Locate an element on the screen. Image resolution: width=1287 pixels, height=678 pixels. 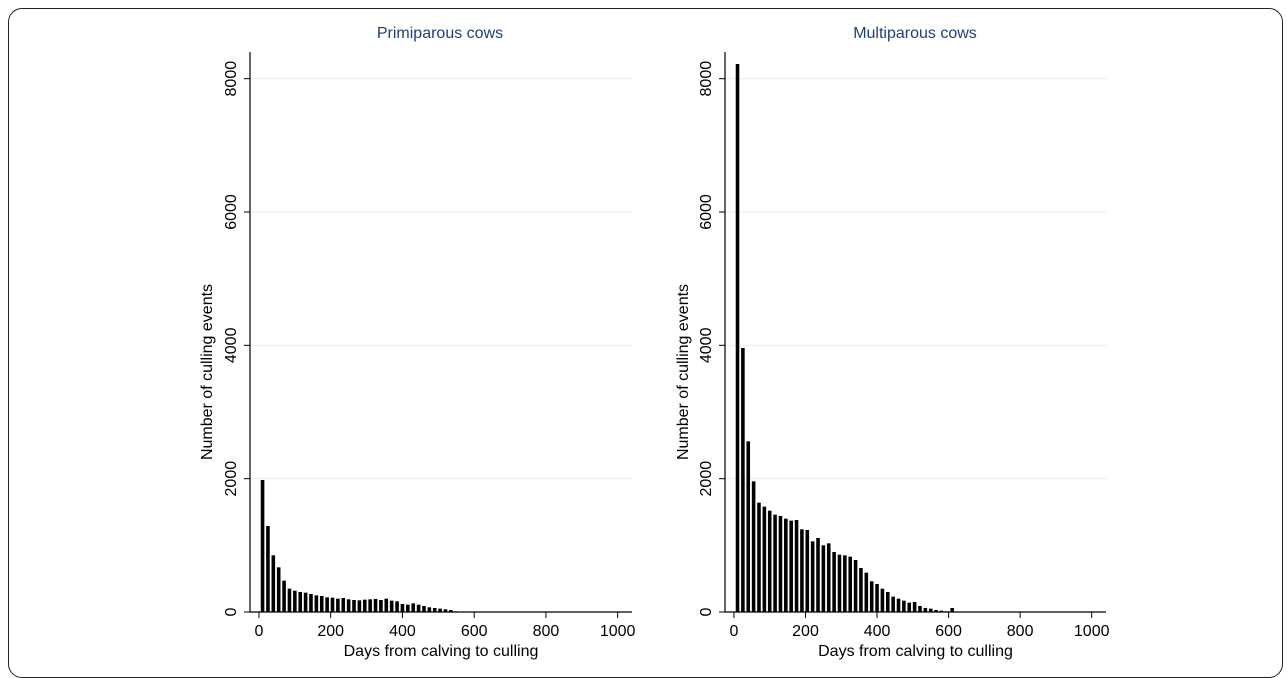
y-tick-label: 8000 is located at coordinates (231, 79).